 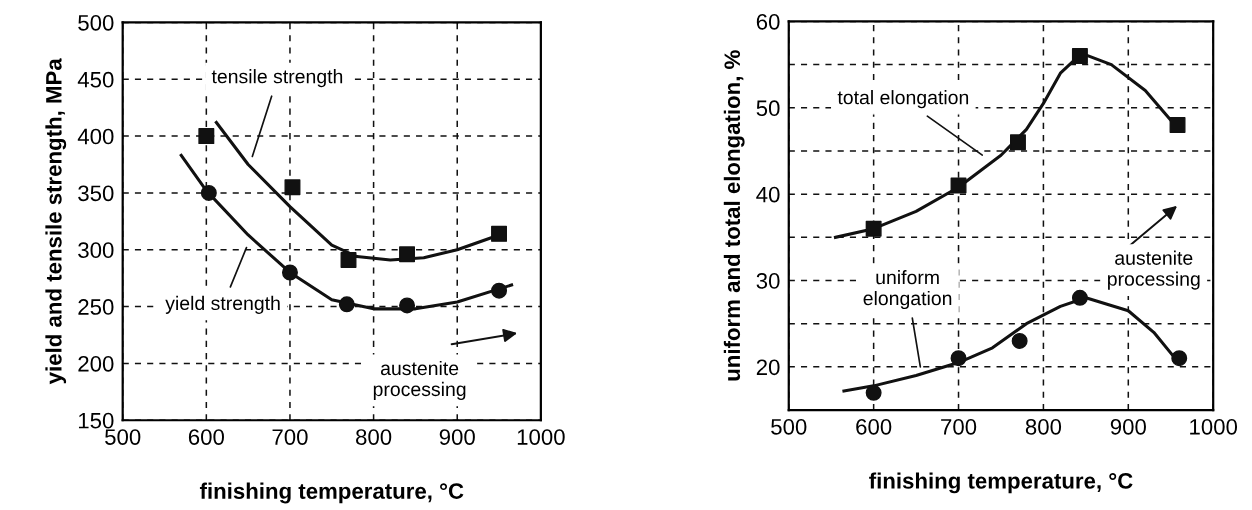 What do you see at coordinates (95, 136) in the screenshot?
I see `y-tick-label: 400` at bounding box center [95, 136].